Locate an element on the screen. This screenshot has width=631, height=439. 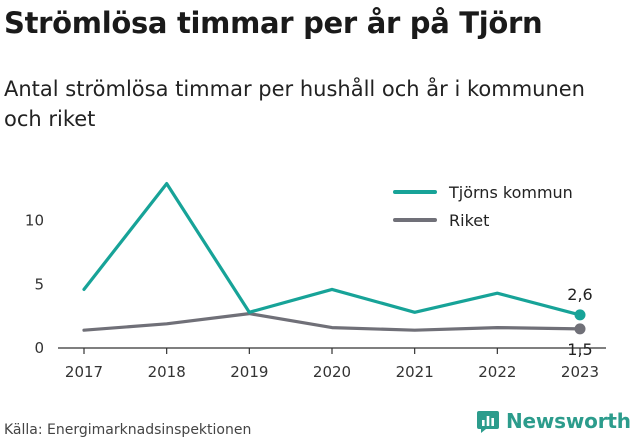
x-tick-label: 2017 is located at coordinates (84, 372).